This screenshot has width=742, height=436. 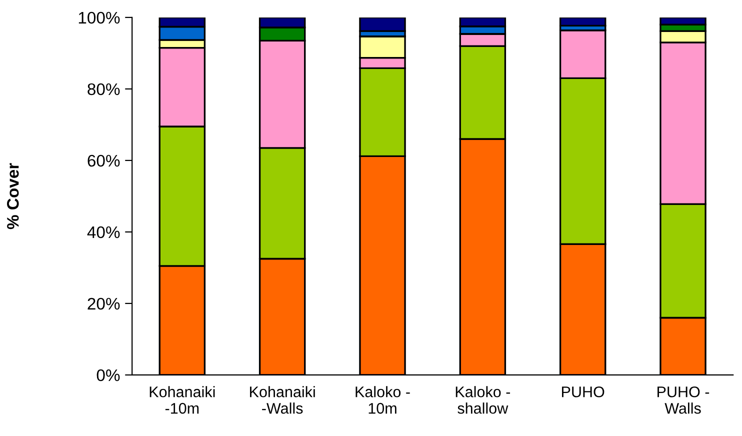 What do you see at coordinates (104, 304) in the screenshot?
I see `y-tick-label: 20%` at bounding box center [104, 304].